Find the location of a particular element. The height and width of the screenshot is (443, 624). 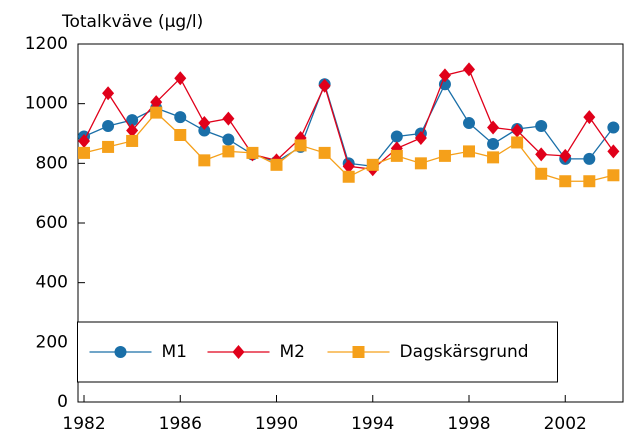

x-tick-label: 1998 is located at coordinates (468, 424).